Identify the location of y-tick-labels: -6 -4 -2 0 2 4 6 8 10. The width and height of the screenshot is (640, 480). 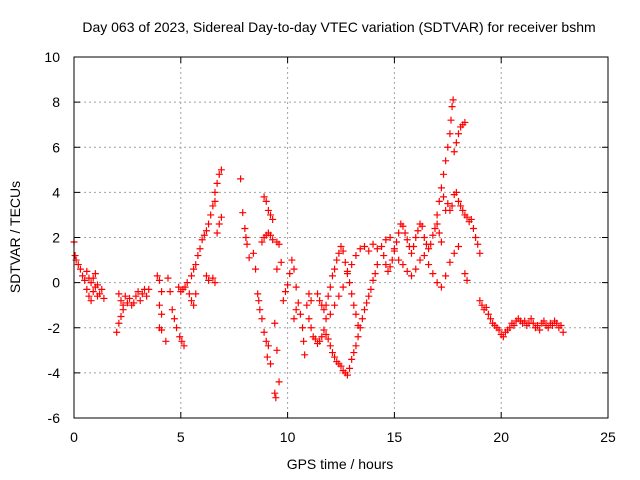
(52, 237).